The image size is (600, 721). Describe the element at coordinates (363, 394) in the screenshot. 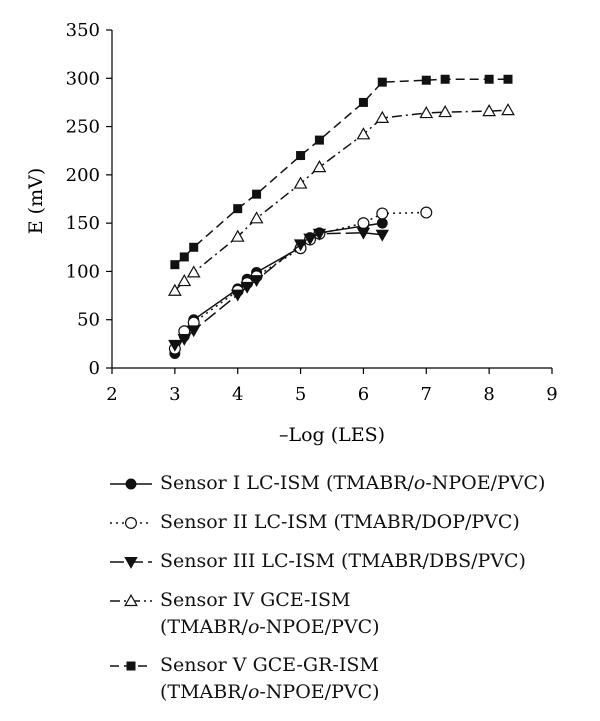

I see `x-tick-label: 6` at that location.